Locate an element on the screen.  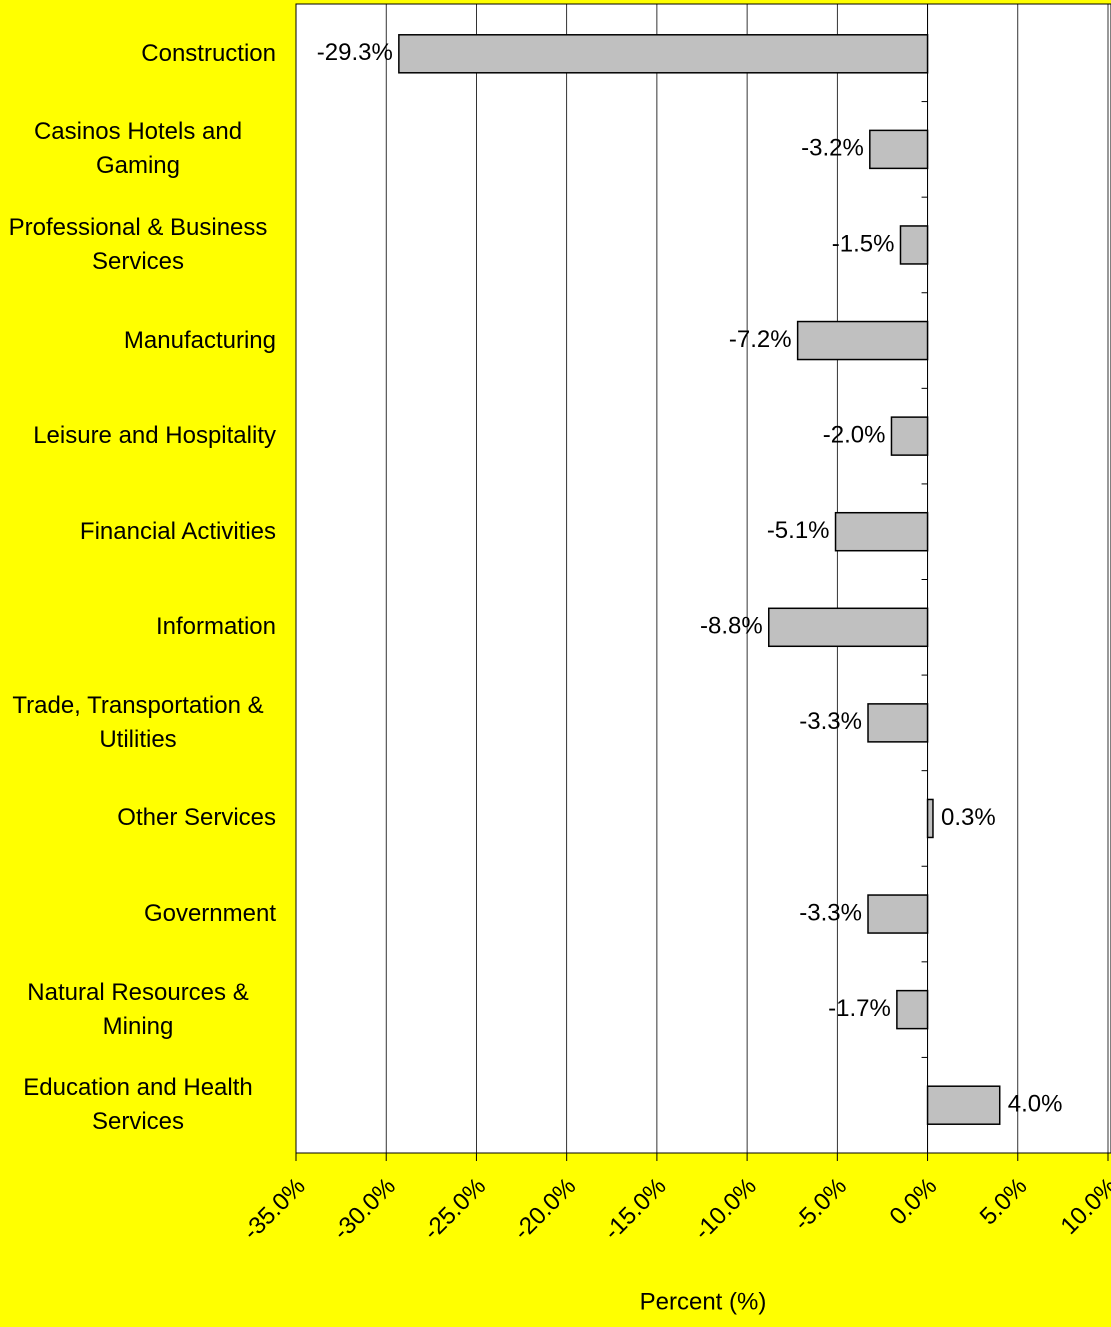
data-label: -2.0% is located at coordinates (854, 434).